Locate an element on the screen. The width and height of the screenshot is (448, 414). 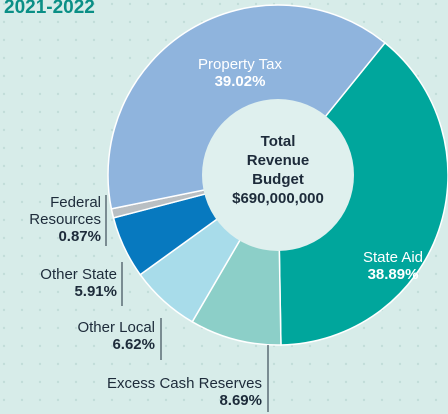
category-name: State Aid is located at coordinates (393, 257).